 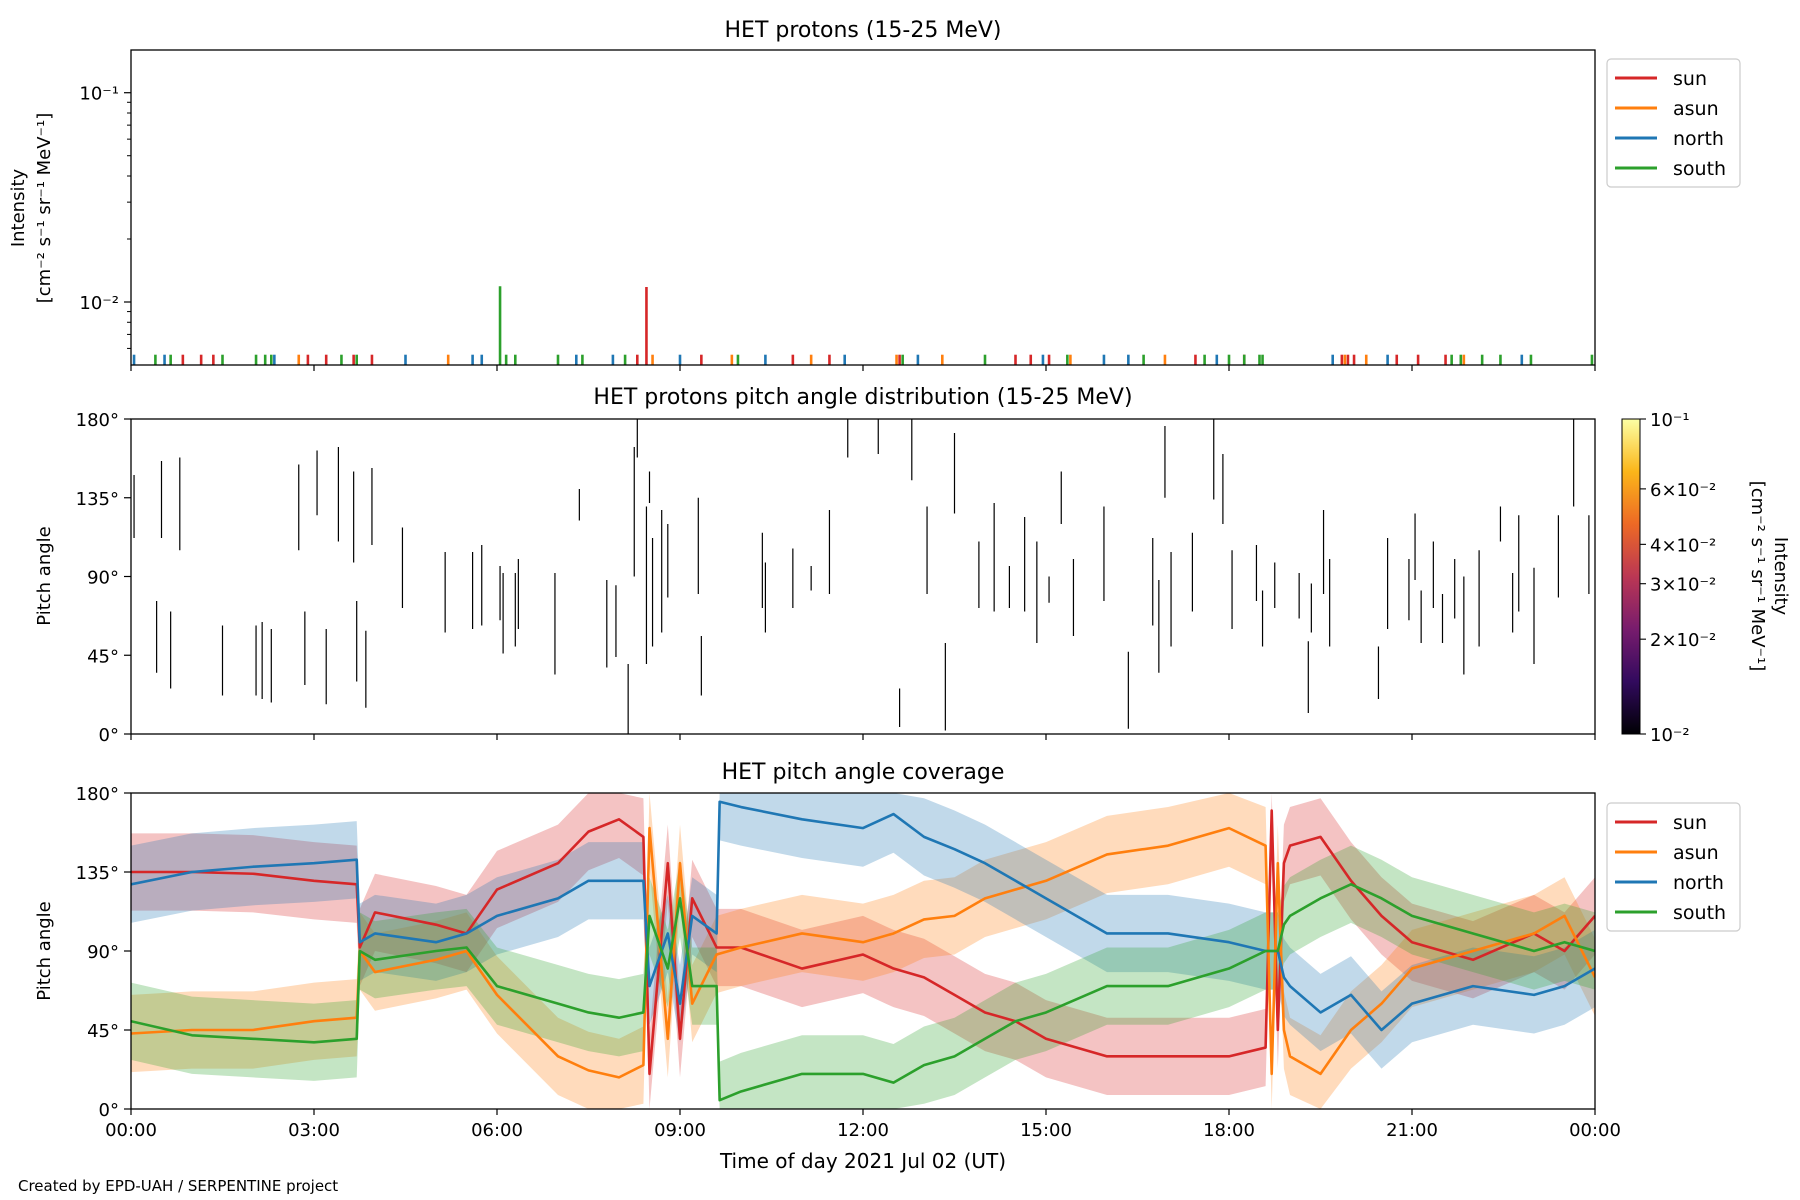 What do you see at coordinates (105, 216) in the screenshot?
I see `panel1-y-ticks: 10⁻¹ 10⁻²` at bounding box center [105, 216].